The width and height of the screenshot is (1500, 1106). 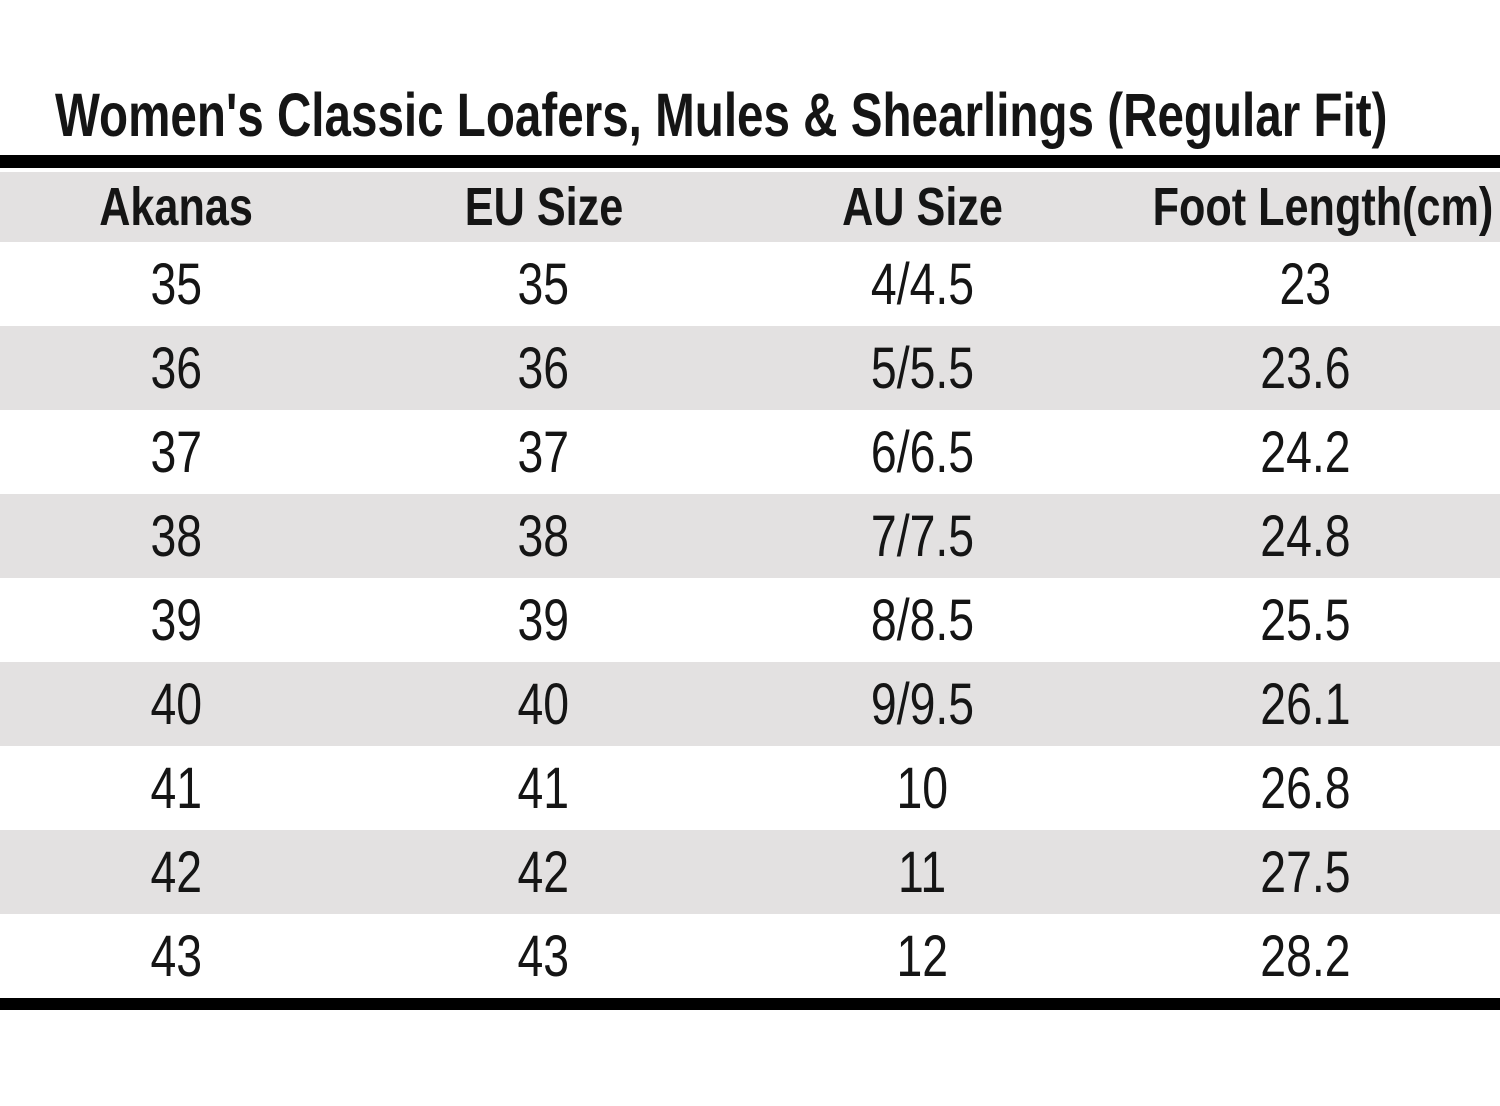 I want to click on table-row: 43 43 12 28.2, so click(x=750, y=956).